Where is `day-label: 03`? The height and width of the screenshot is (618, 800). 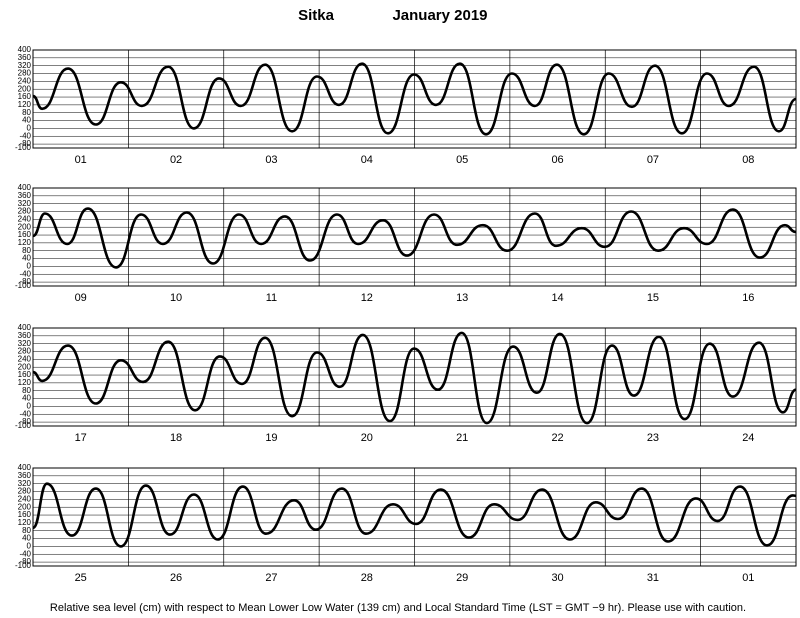 day-label: 03 is located at coordinates (271, 160).